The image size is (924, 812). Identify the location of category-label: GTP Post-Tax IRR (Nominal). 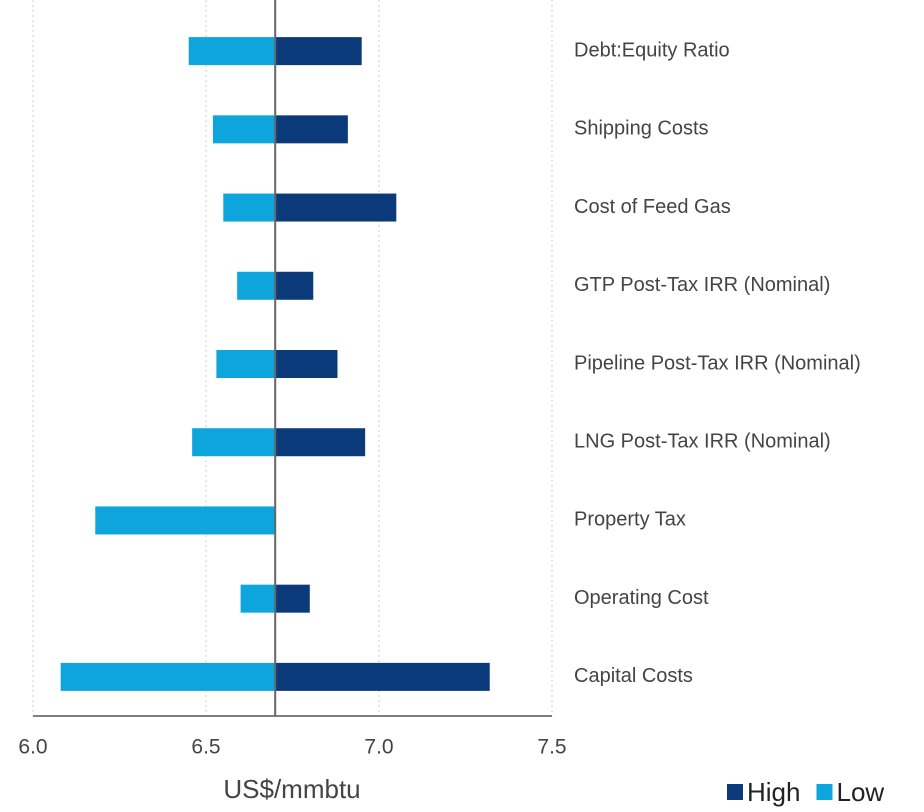
(702, 285).